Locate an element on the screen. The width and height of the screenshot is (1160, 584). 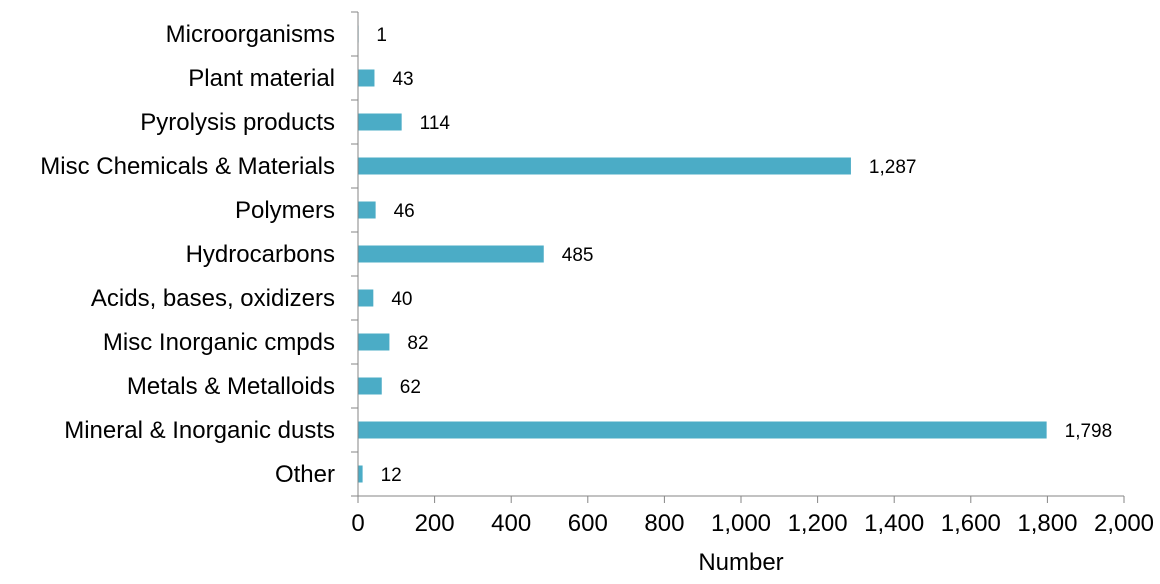
x-tick-label: 1,600 is located at coordinates (971, 523).